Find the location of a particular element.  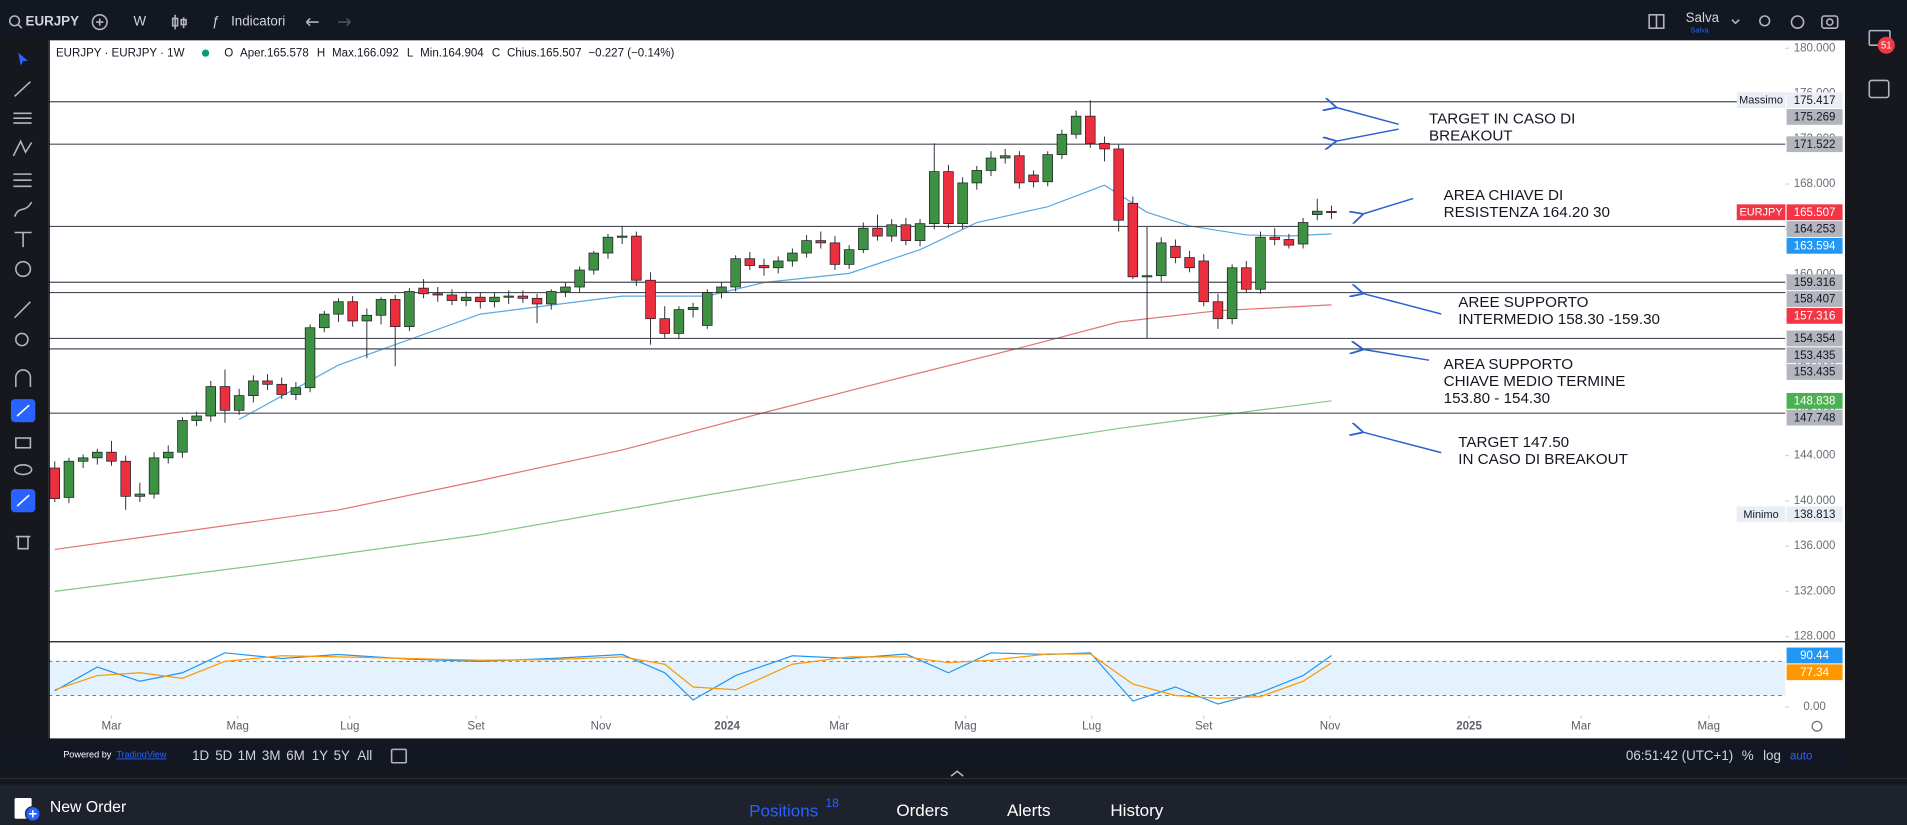

save-button: Salva is located at coordinates (1703, 17).